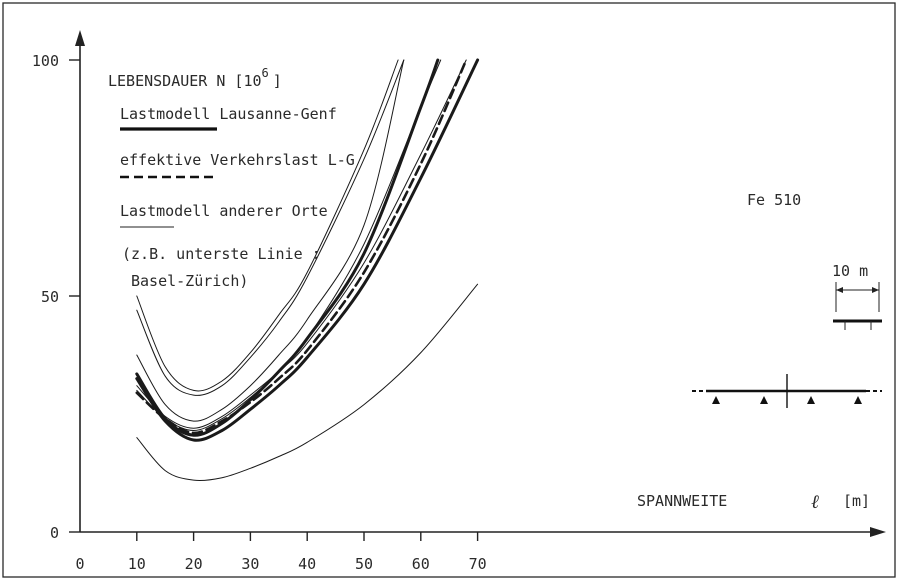  Describe the element at coordinates (189, 281) in the screenshot. I see `legend-note-line-2: Basel-Zürich)` at that location.